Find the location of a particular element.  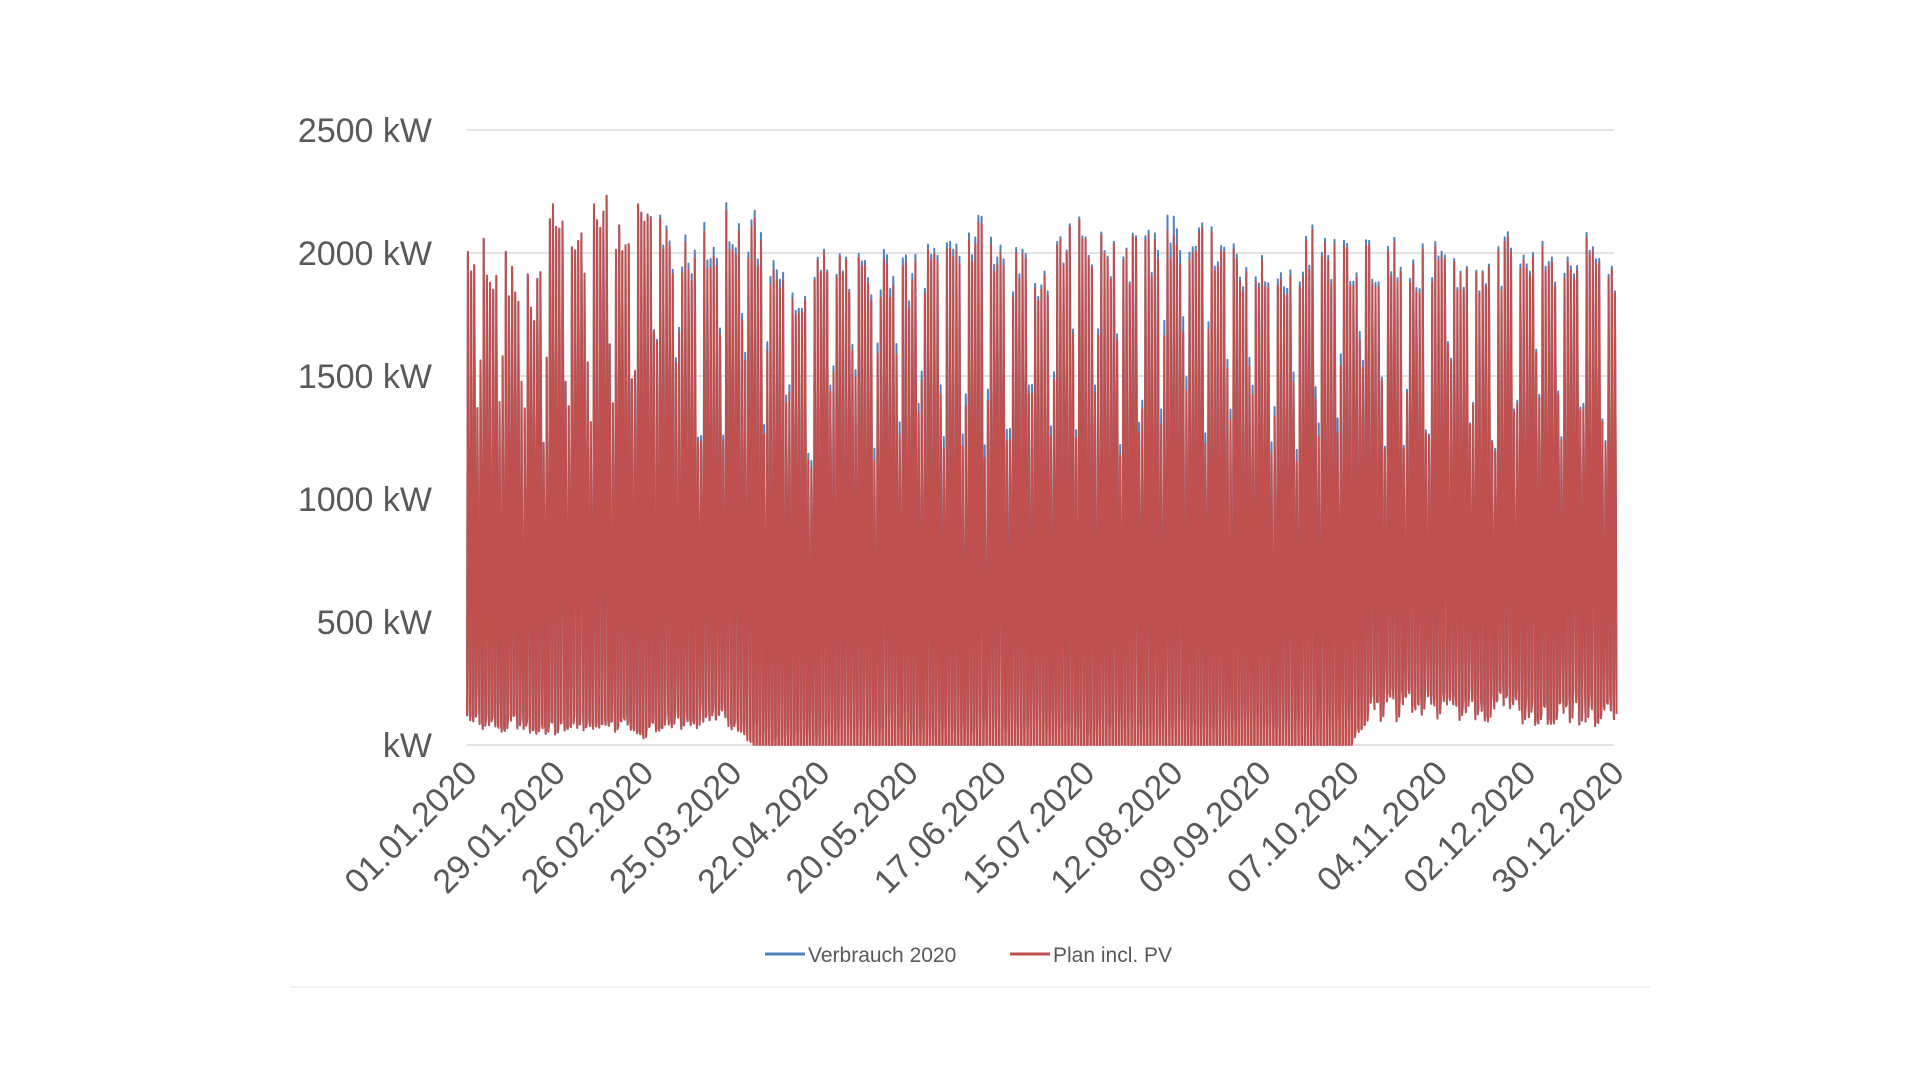

legend: Verbrauch 2020 Plan incl. PV is located at coordinates (968, 955).